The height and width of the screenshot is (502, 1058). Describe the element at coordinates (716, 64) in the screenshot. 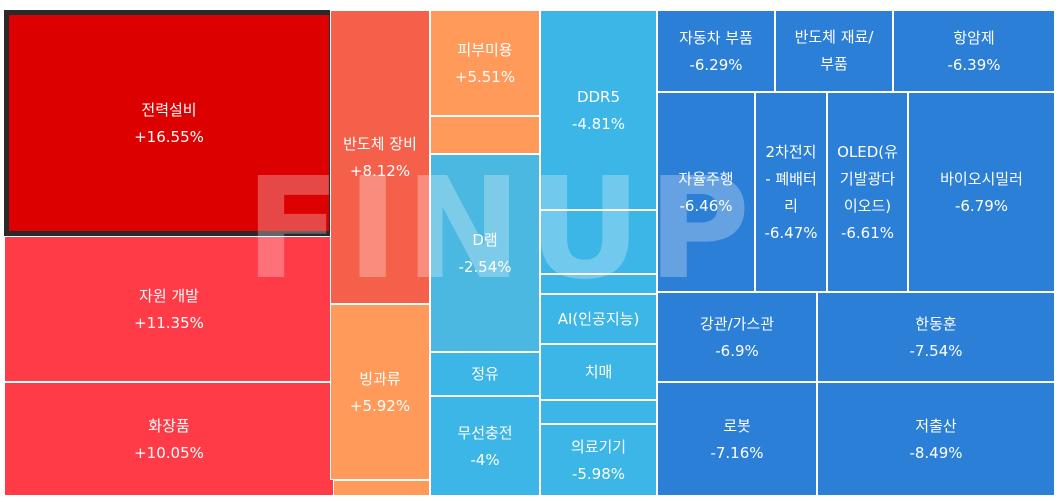

I see `sector-change: -6.29%` at that location.